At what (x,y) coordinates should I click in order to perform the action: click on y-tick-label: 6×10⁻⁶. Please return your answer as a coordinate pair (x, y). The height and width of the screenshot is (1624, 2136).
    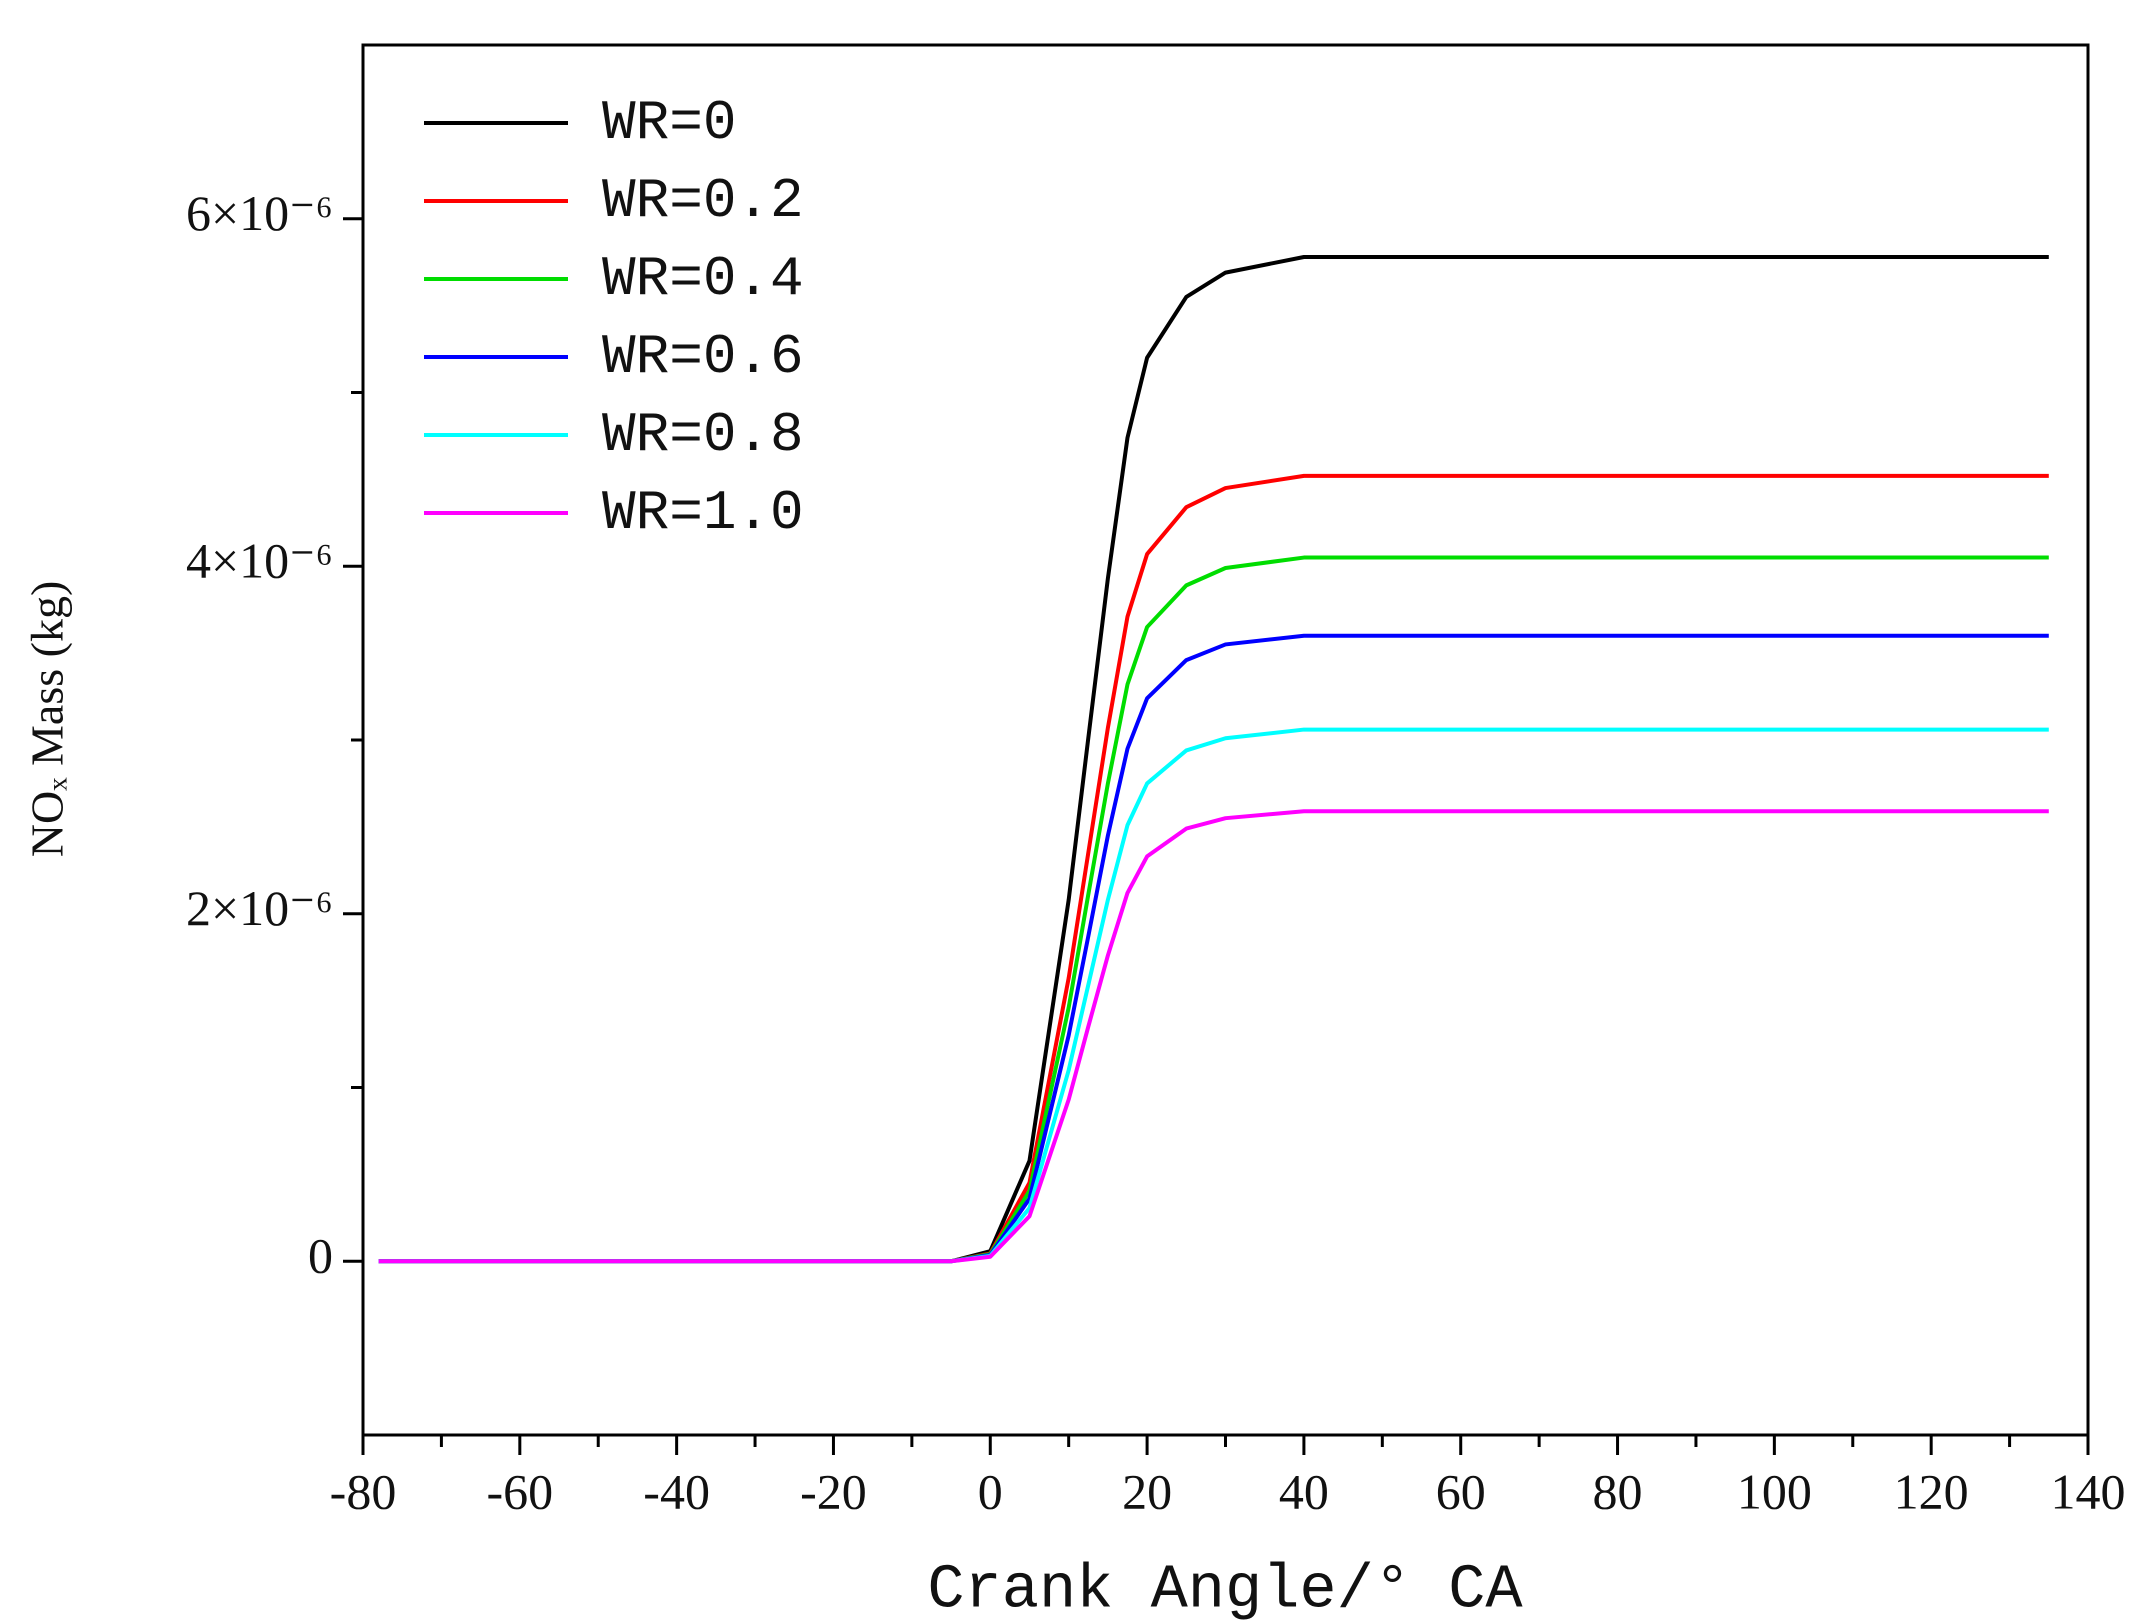
    Looking at the image, I should click on (259, 213).